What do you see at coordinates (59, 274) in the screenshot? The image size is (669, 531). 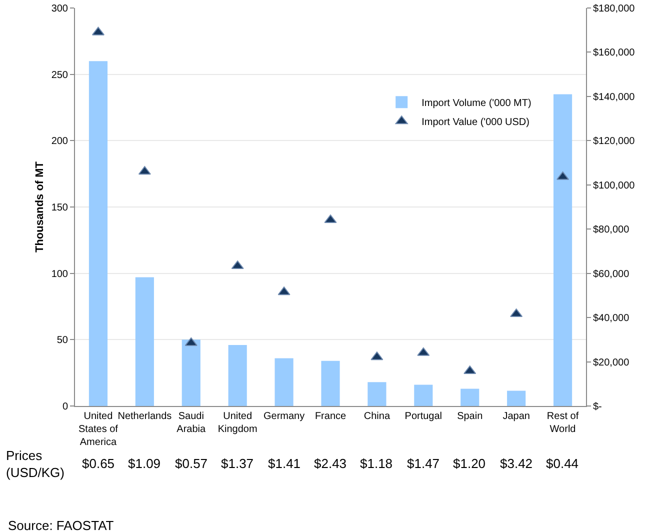 I see `y-tick-label: 100` at bounding box center [59, 274].